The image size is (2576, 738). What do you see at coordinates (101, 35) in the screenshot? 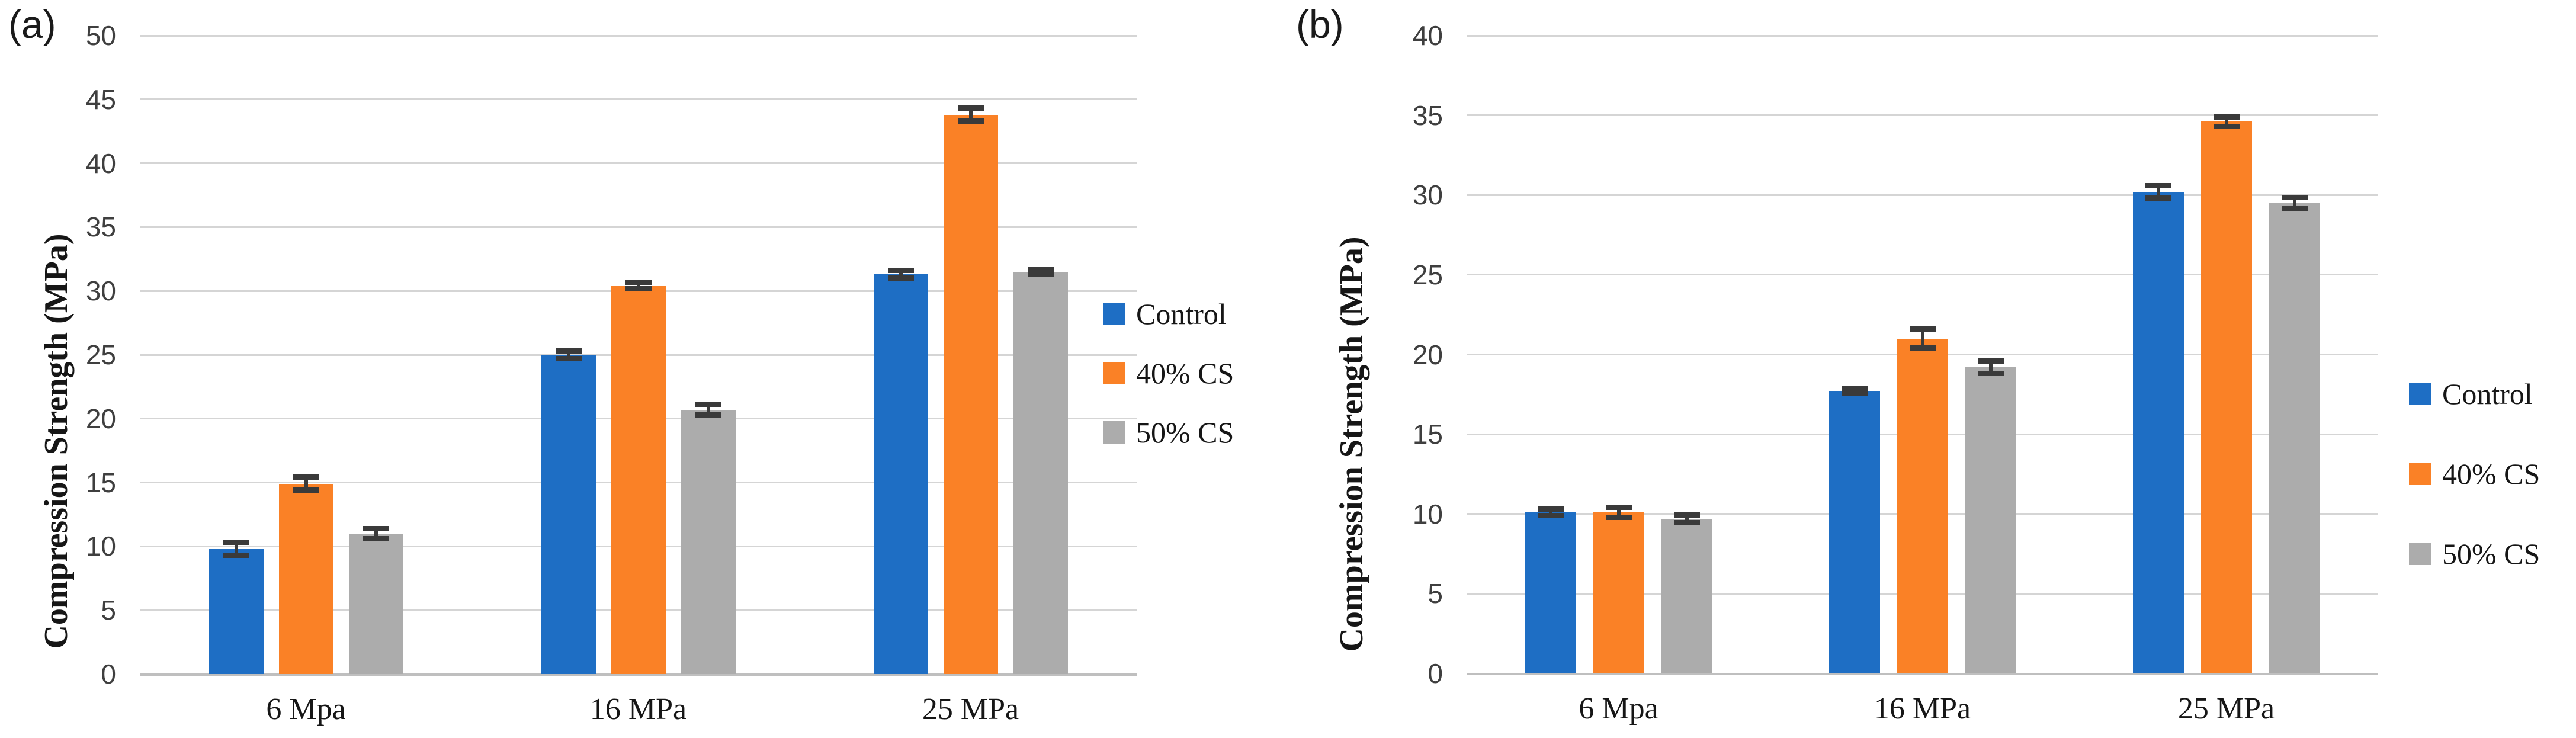
I see `y-tick-label: 50` at bounding box center [101, 35].